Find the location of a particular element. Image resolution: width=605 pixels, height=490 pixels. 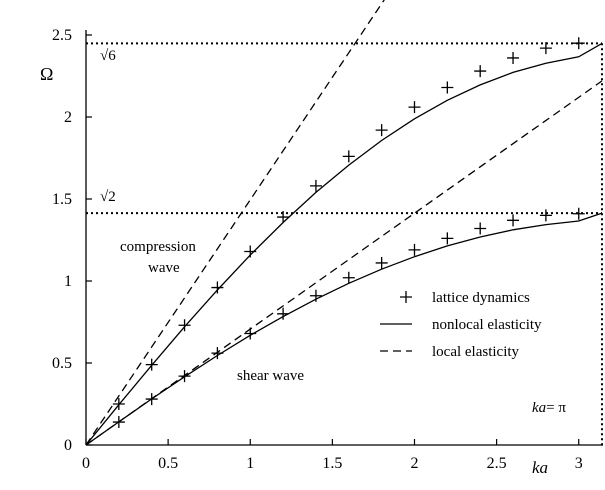

x-tick-label: 1.5 is located at coordinates (332, 463).